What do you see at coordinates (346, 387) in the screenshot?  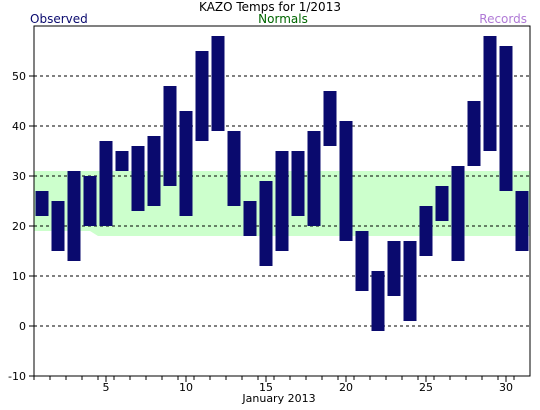 I see `x-tick-label-20: 20` at bounding box center [346, 387].